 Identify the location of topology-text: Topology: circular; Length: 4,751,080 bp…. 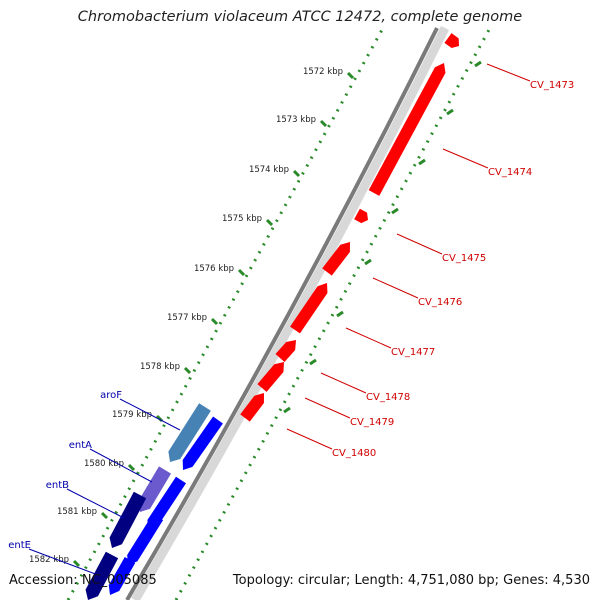
(411, 580).